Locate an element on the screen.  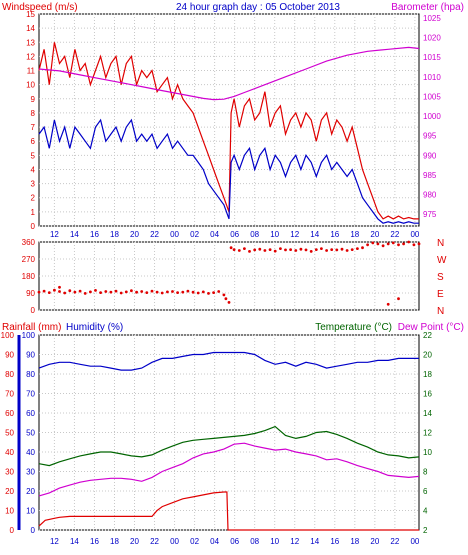
time-tick-label: 04 is located at coordinates (214, 541).